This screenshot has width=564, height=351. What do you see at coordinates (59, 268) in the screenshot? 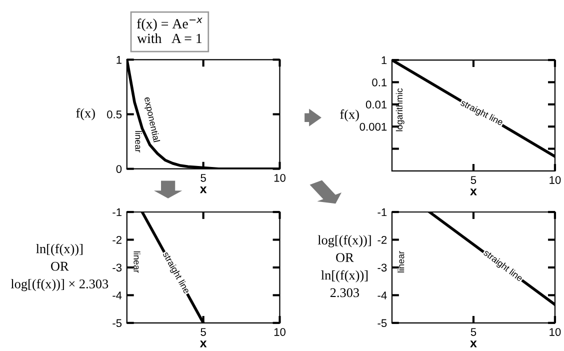
I see `y-axis-title: ln[(f(x))] OR log[(f(x))] × 2.303` at bounding box center [59, 268].